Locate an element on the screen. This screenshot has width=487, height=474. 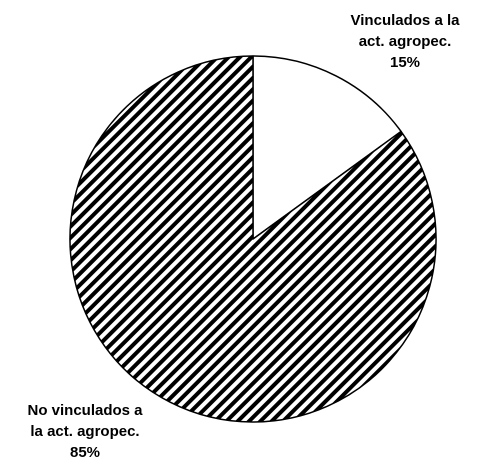
slice-label-vinculados: Vinculados a la act. agropec. 15% is located at coordinates (405, 41).